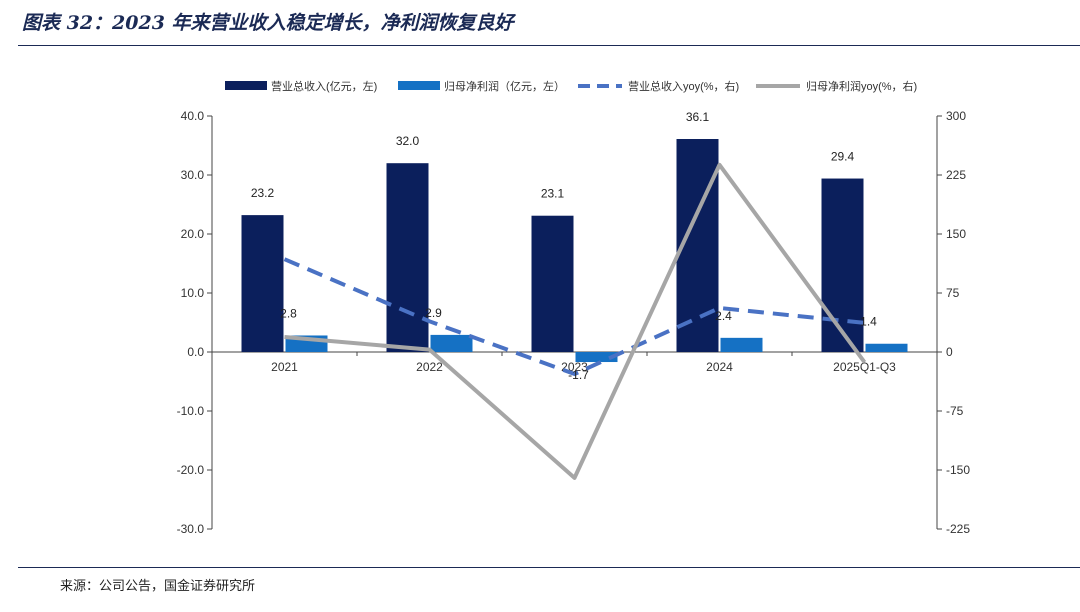  Describe the element at coordinates (956, 116) in the screenshot. I see `right-tick-label: 300` at that location.